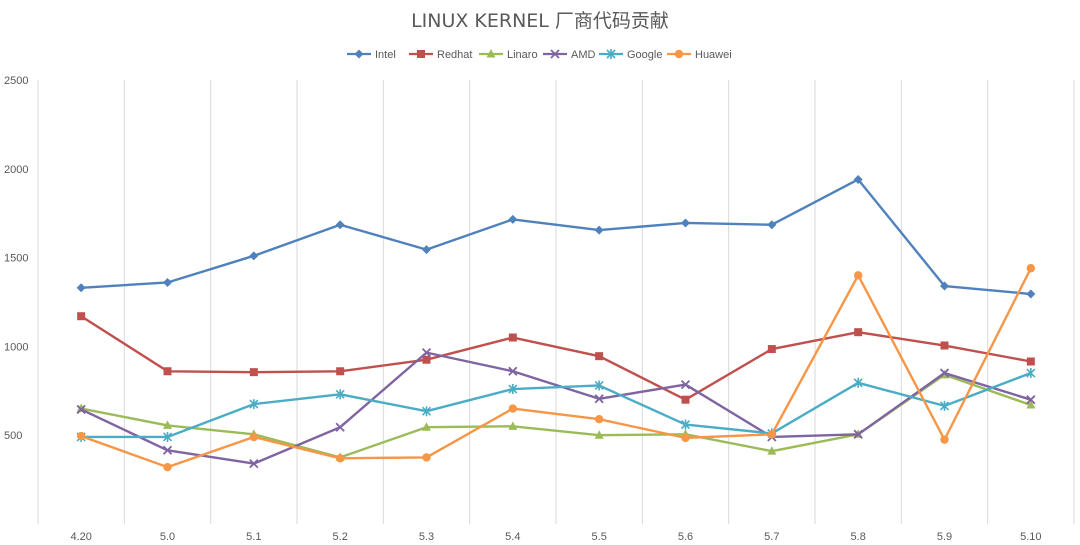 Image resolution: width=1080 pixels, height=545 pixels. Describe the element at coordinates (512, 537) in the screenshot. I see `x-tick-label: 5.4` at that location.